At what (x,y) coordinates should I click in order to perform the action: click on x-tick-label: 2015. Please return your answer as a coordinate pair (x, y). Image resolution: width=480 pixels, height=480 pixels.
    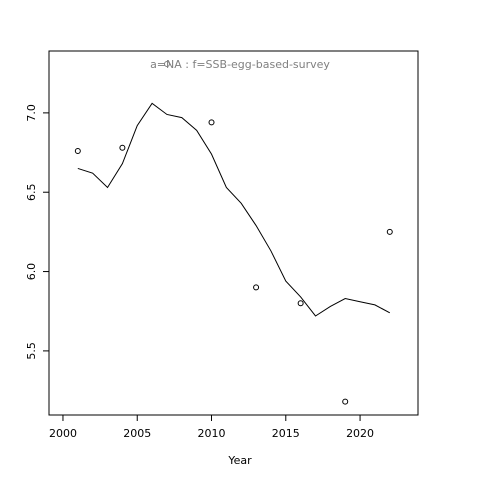
    Looking at the image, I should click on (286, 433).